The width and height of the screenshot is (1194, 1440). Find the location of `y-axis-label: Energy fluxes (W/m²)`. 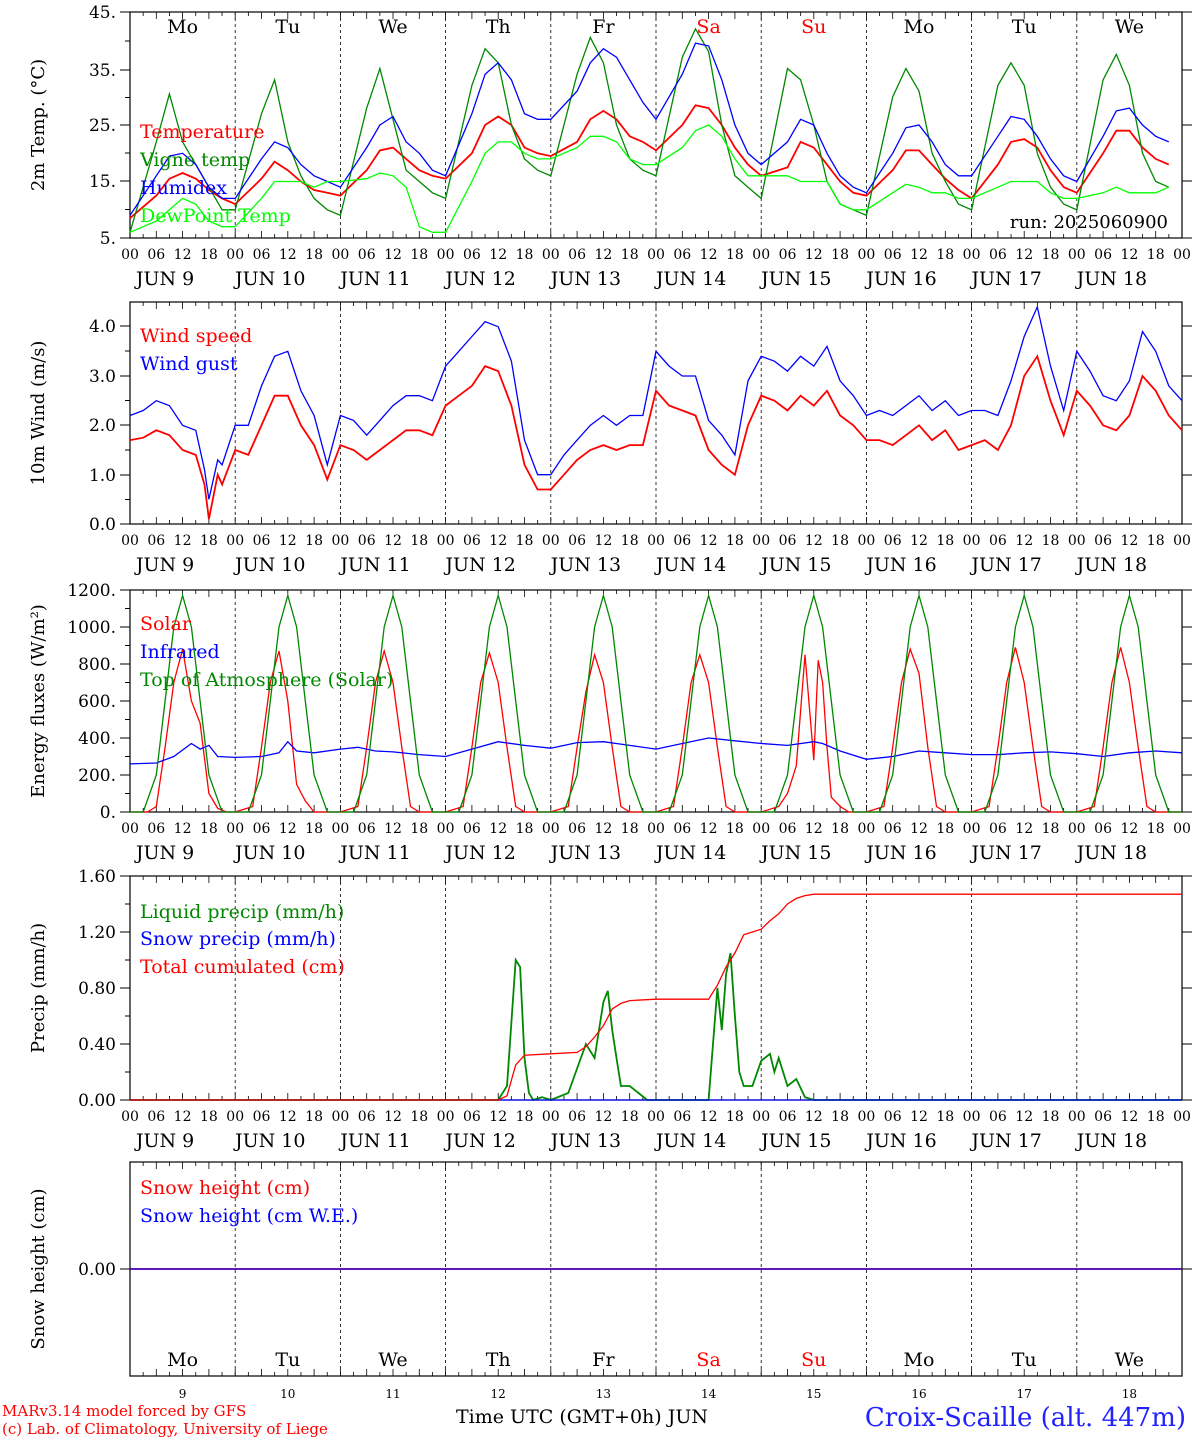

y-axis-label: Energy fluxes (W/m²) is located at coordinates (38, 701).